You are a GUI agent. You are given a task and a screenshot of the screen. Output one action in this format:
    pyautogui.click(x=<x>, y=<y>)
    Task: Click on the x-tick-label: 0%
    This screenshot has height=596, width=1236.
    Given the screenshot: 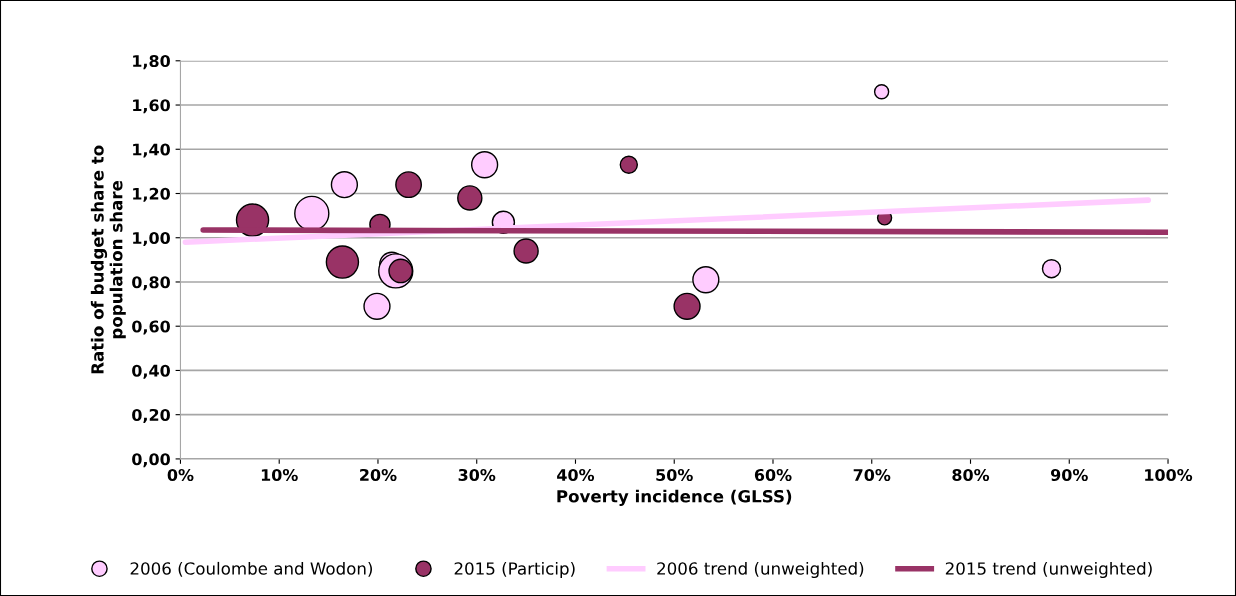 What is the action you would take?
    pyautogui.click(x=180, y=475)
    